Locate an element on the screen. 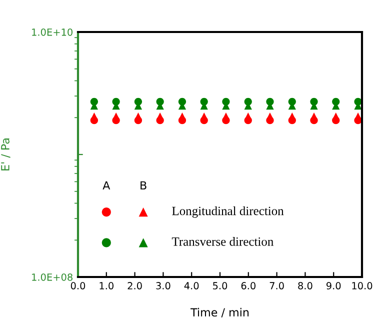 Image resolution: width=392 pixels, height=329 pixels. y-tick-label: 1.0E+10 is located at coordinates (52, 32).